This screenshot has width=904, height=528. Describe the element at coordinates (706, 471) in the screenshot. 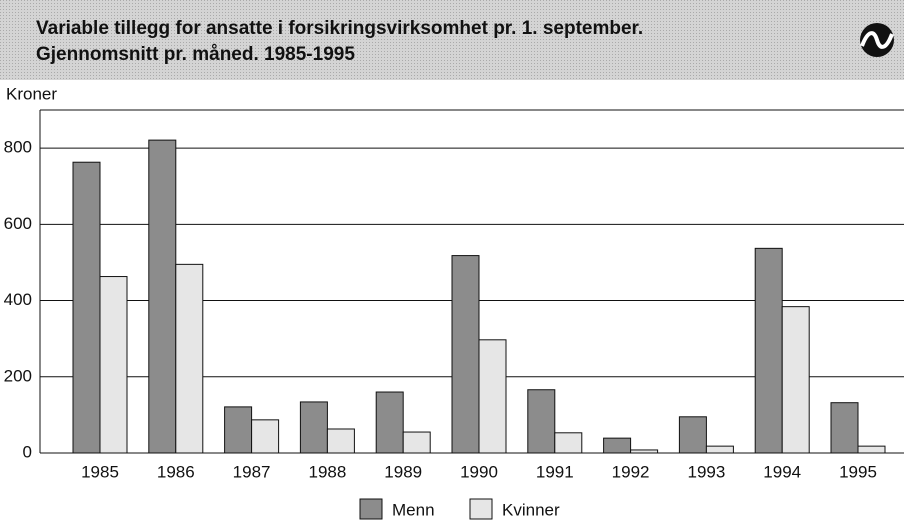

I see `x-tick-label: 1993` at that location.